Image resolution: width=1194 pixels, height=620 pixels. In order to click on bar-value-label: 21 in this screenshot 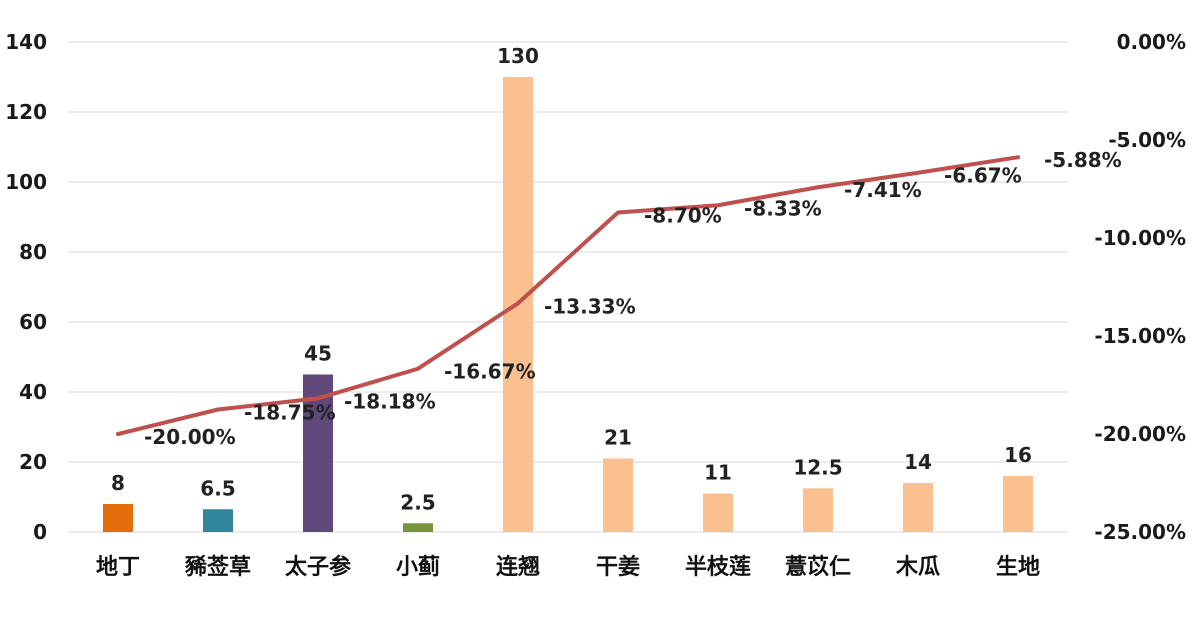, I will do `click(618, 438)`.